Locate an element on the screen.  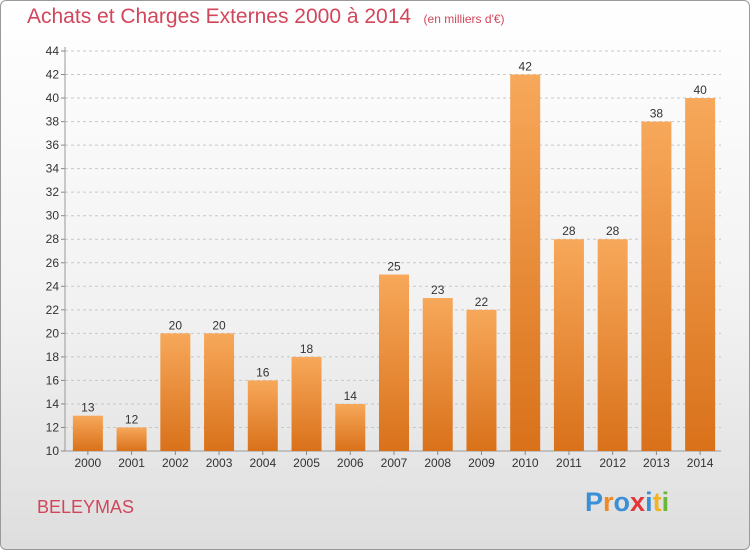
y-tick-label: 42 is located at coordinates (53, 75).